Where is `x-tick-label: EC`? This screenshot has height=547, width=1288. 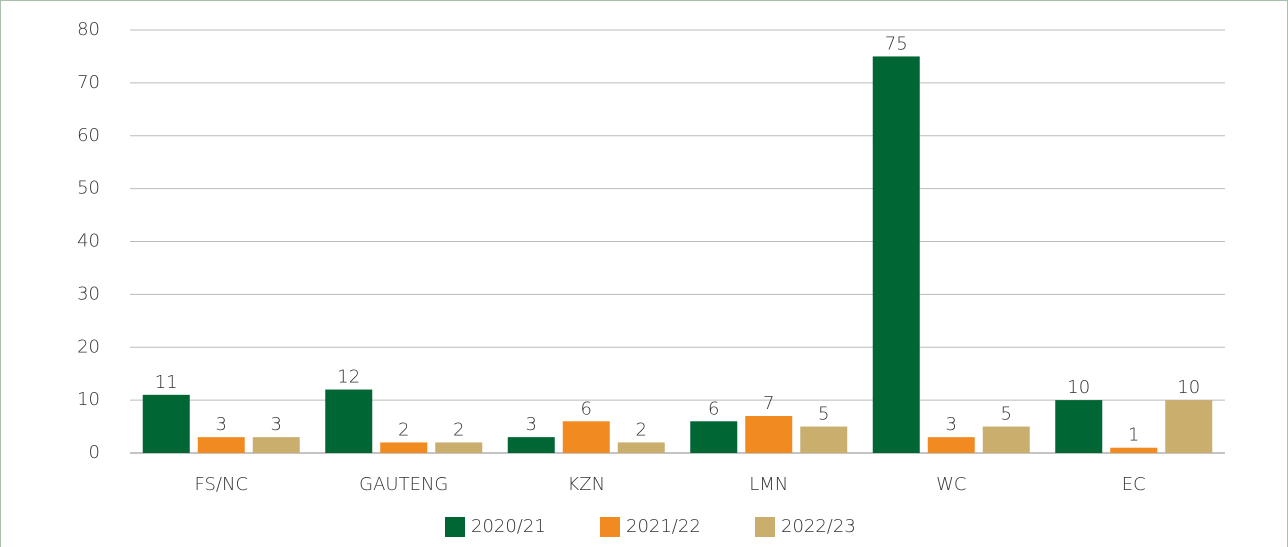
x-tick-label: EC is located at coordinates (1134, 484).